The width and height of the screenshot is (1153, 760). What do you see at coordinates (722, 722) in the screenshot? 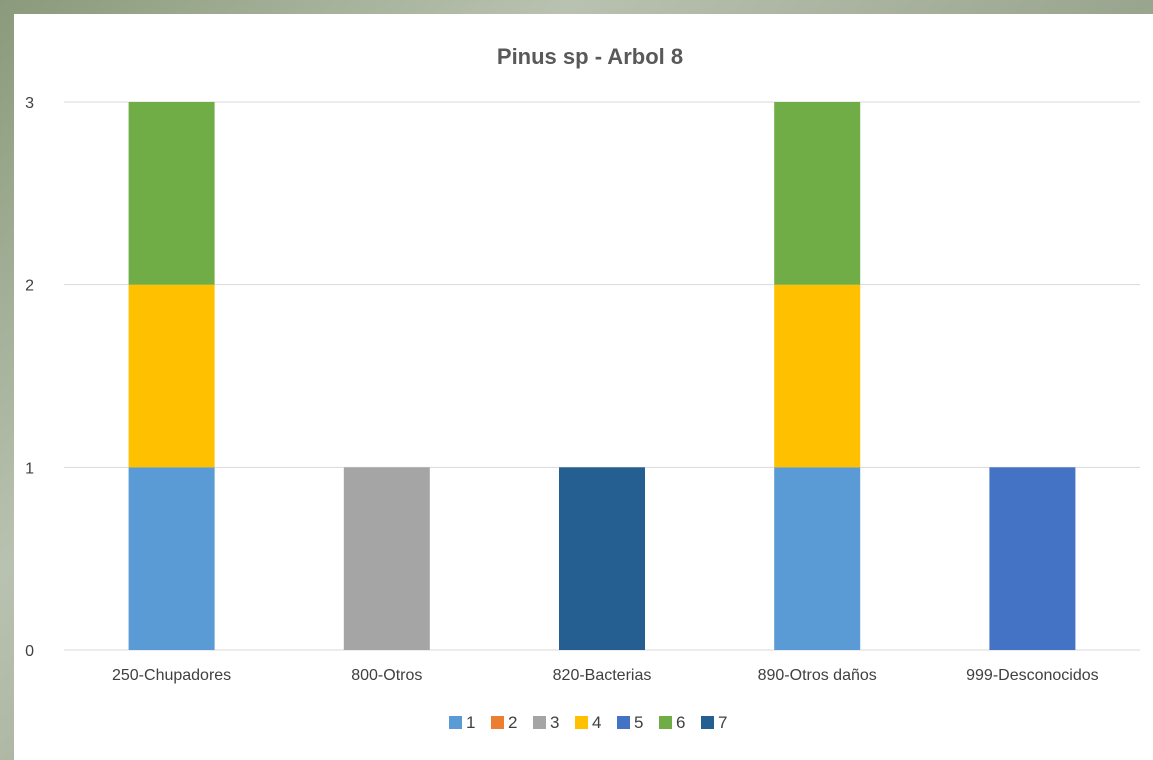
I see `legend-label: 7` at bounding box center [722, 722].